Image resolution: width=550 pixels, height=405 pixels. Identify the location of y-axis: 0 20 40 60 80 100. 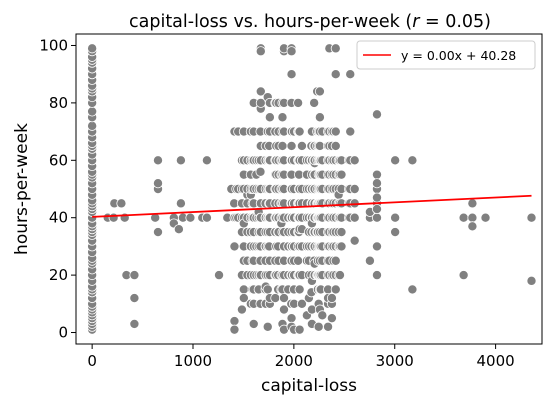
(57, 189).